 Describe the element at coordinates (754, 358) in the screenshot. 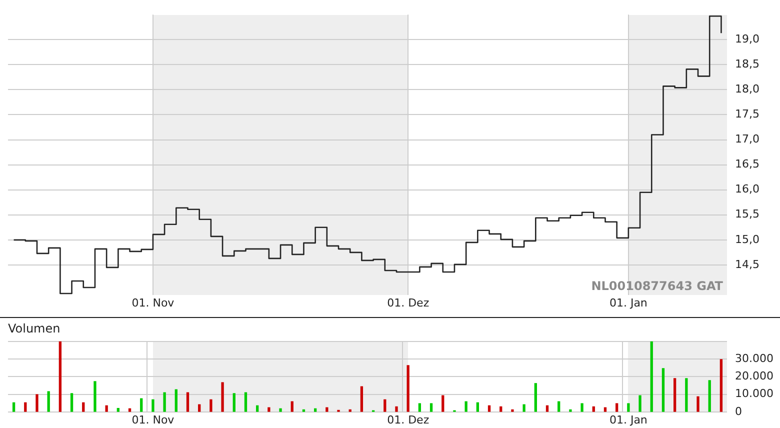

I see `y-tick-label: 30.000` at that location.